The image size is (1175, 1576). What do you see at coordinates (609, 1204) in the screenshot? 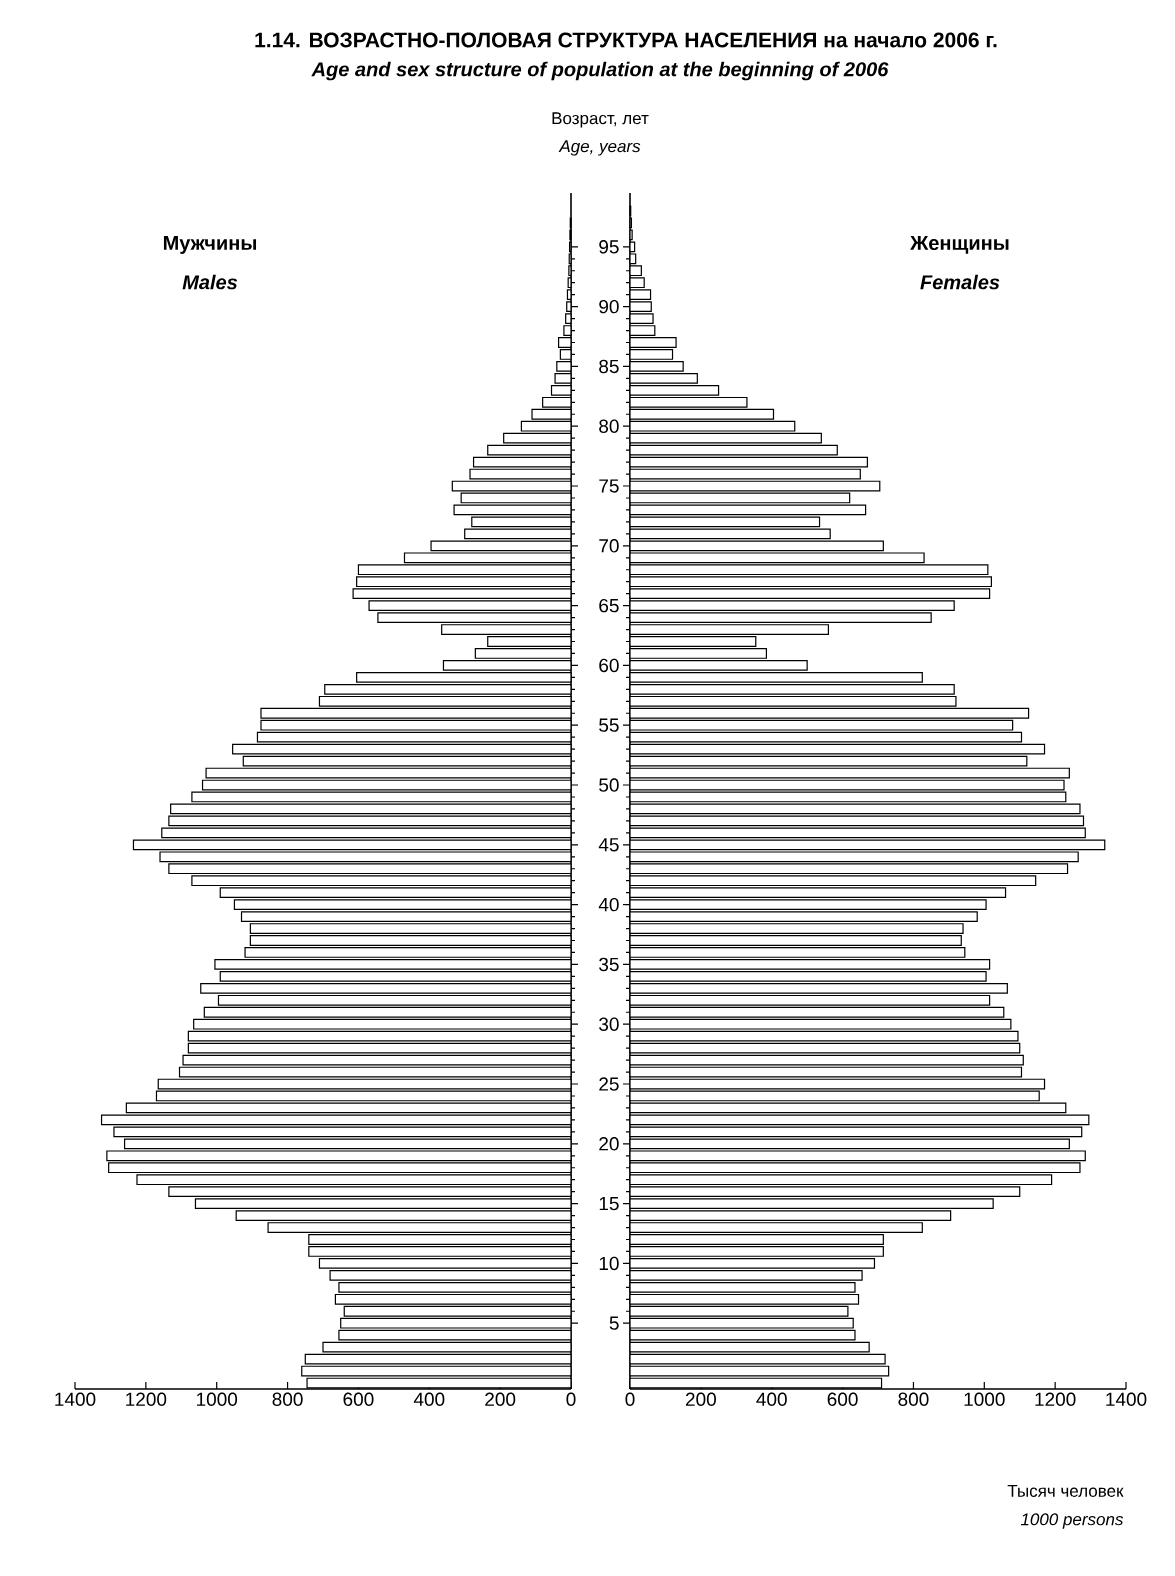
I see `y-tick-label: 15` at bounding box center [609, 1204].